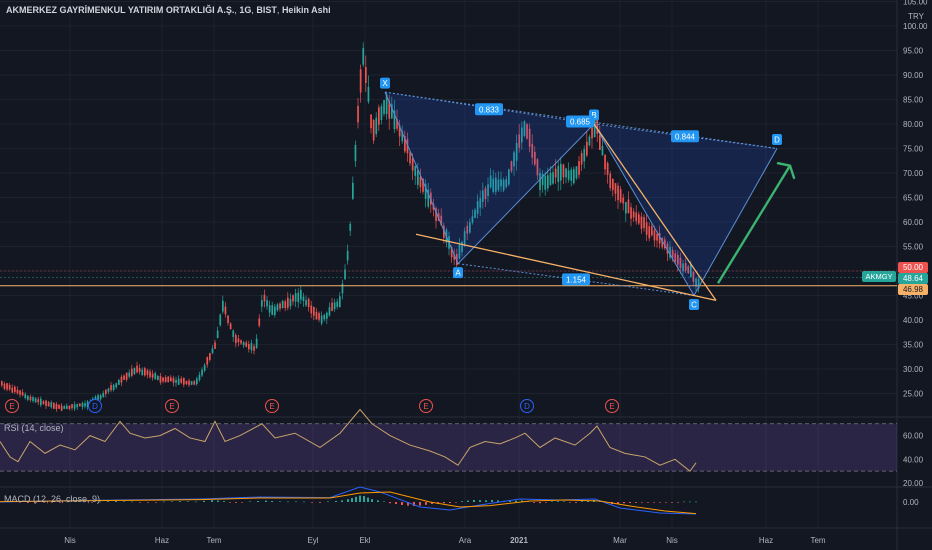 This screenshot has height=550, width=932. Describe the element at coordinates (266, 10) in the screenshot. I see `exchange: BIST` at that location.